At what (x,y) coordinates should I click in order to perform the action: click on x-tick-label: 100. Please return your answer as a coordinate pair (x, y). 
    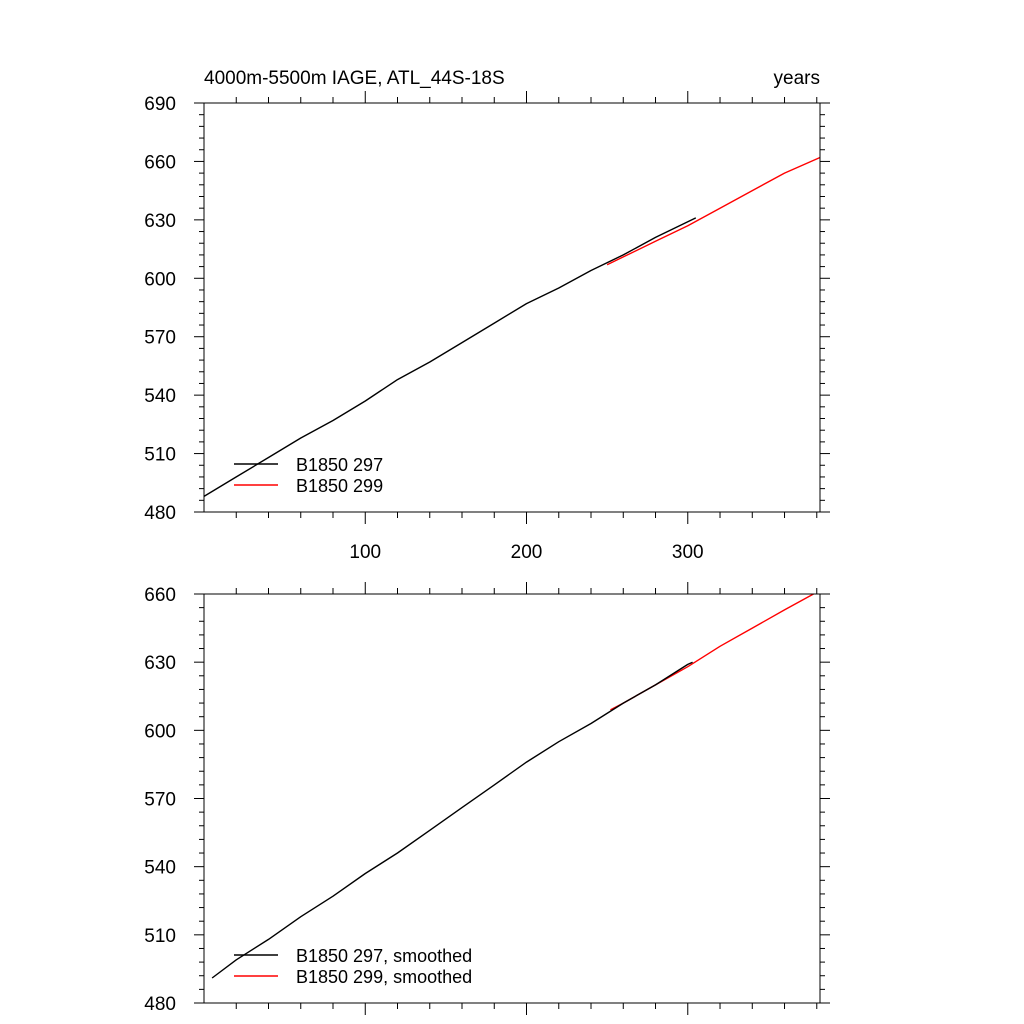
    Looking at the image, I should click on (365, 552).